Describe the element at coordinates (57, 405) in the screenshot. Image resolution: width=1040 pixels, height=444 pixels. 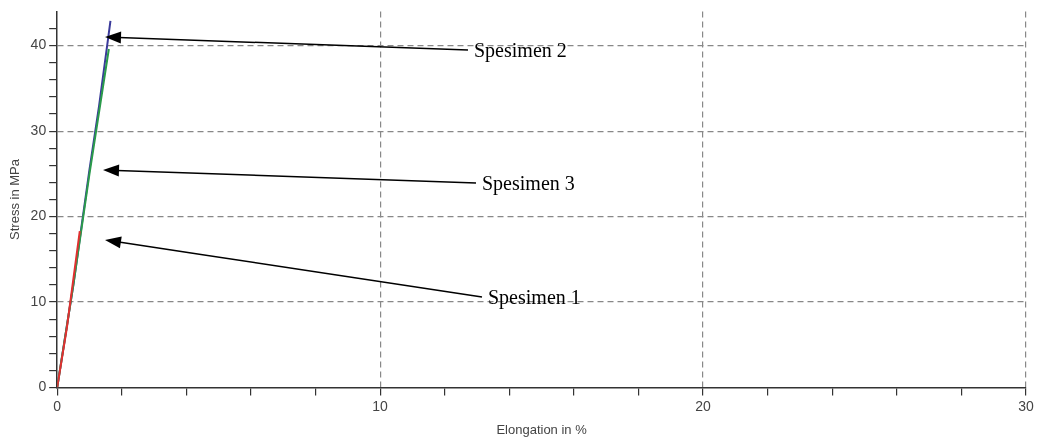
I see `x-tick-label: 0` at that location.